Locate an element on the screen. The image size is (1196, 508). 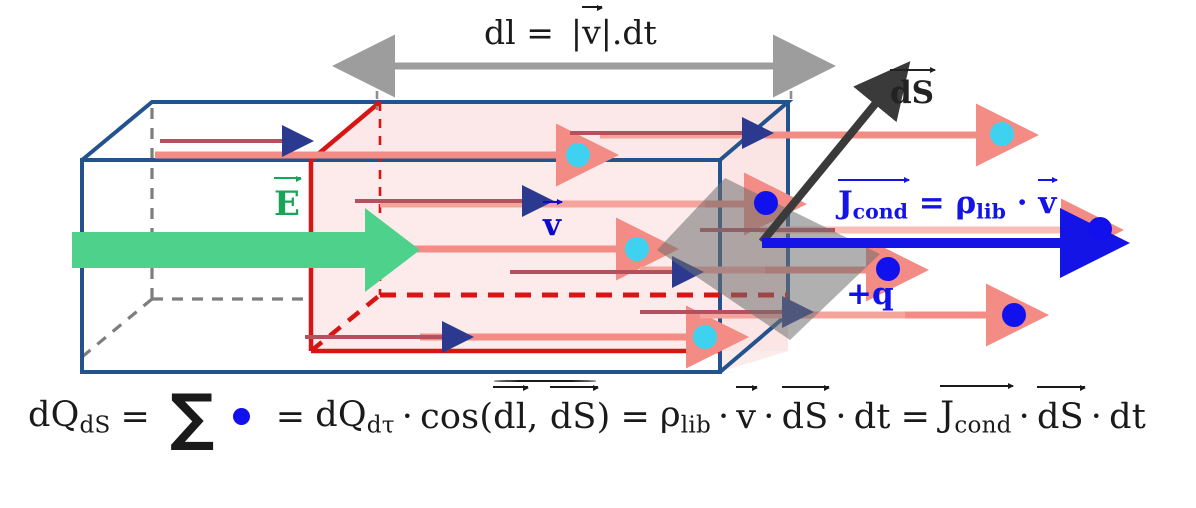
charge-dots-blue is located at coordinates (933, 259).